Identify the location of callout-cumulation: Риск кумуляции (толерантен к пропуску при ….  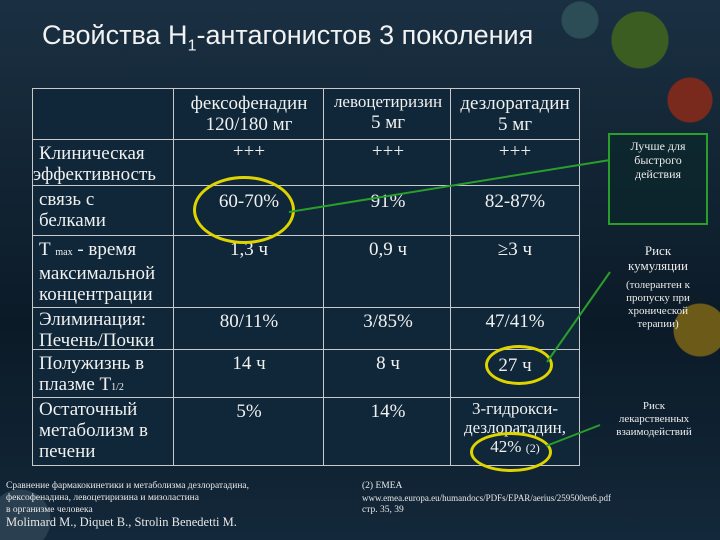
(658, 286).